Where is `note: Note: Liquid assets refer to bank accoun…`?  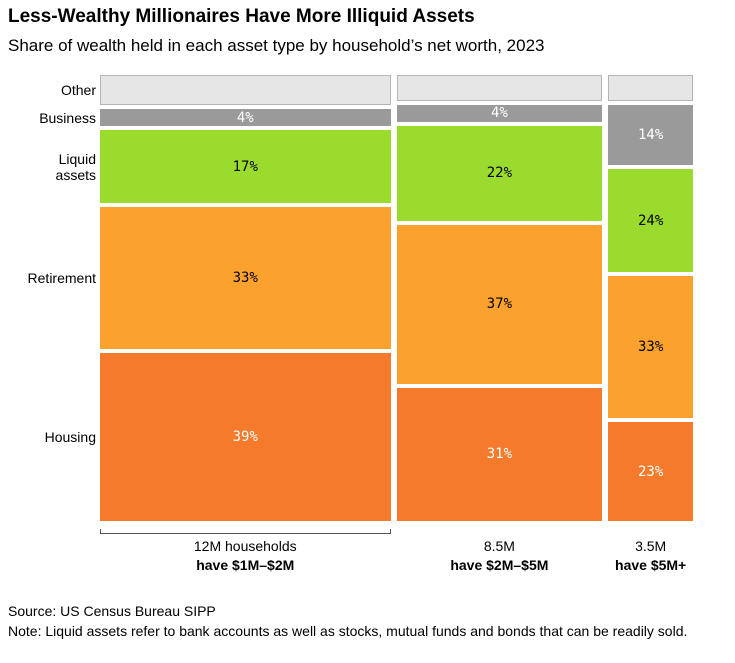 note: Note: Liquid assets refer to bank accoun… is located at coordinates (348, 631).